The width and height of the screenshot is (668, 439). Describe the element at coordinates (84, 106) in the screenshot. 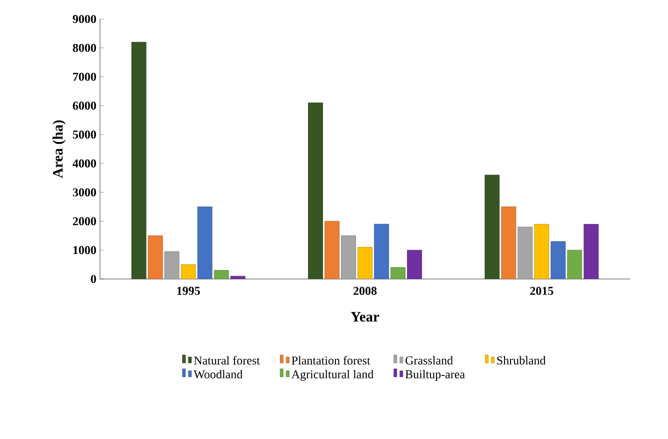

I see `y-tick-label: 6000` at that location.